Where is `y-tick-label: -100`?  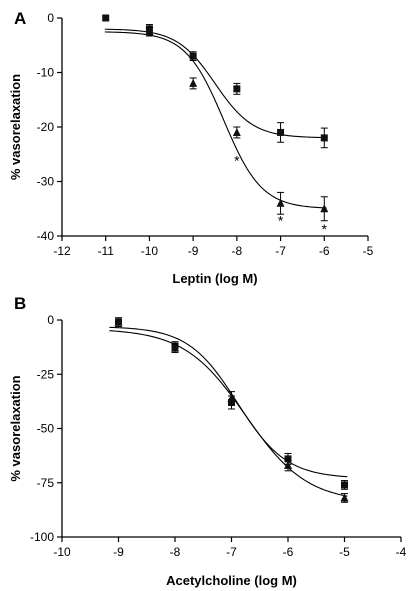 y-tick-label: -100 is located at coordinates (42, 537).